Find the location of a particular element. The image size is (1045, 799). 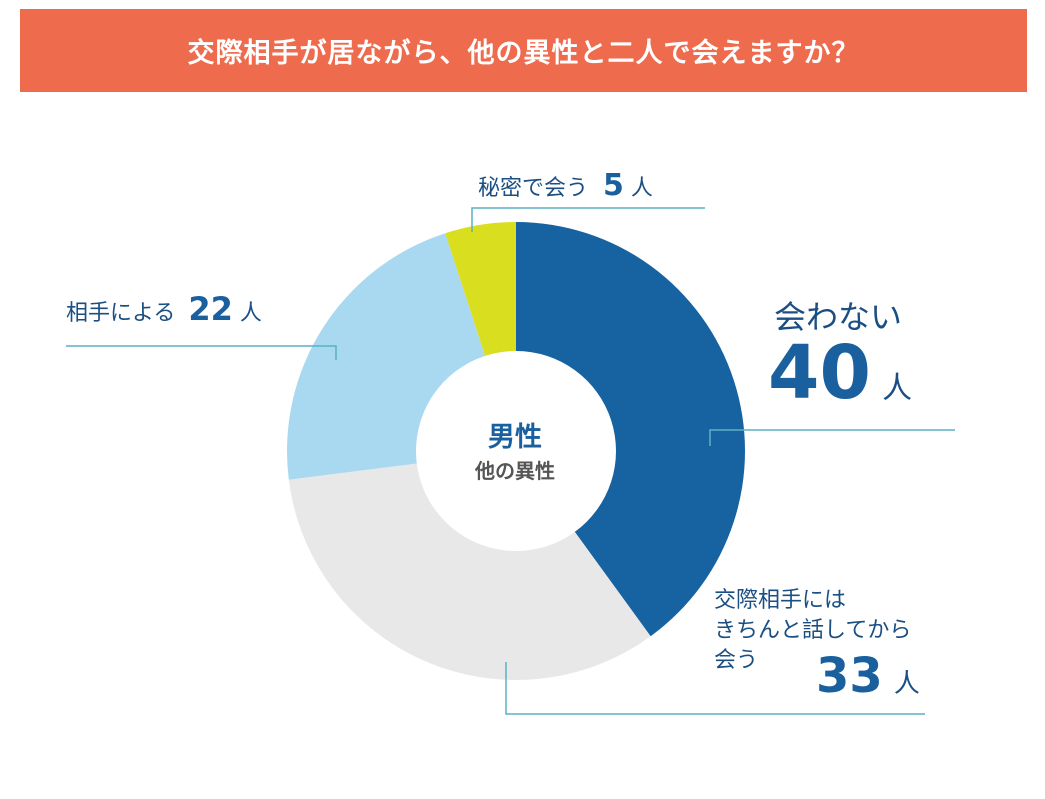

label-no-value-row: 40 人 is located at coordinates (840, 373).